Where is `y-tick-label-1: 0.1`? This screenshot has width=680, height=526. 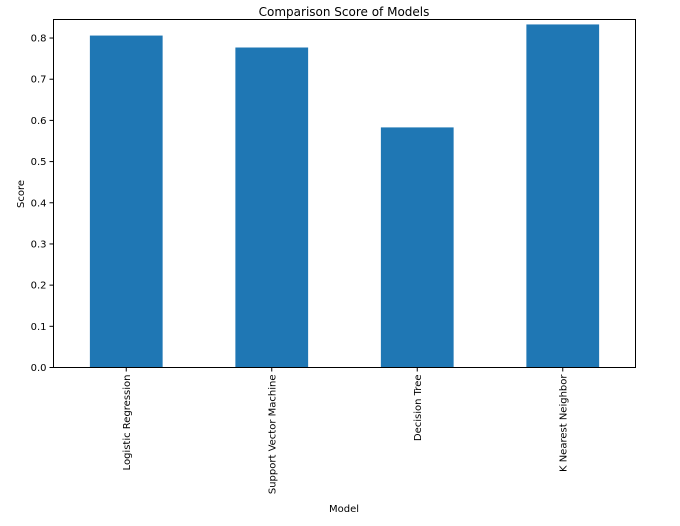 y-tick-label-1: 0.1 is located at coordinates (39, 327).